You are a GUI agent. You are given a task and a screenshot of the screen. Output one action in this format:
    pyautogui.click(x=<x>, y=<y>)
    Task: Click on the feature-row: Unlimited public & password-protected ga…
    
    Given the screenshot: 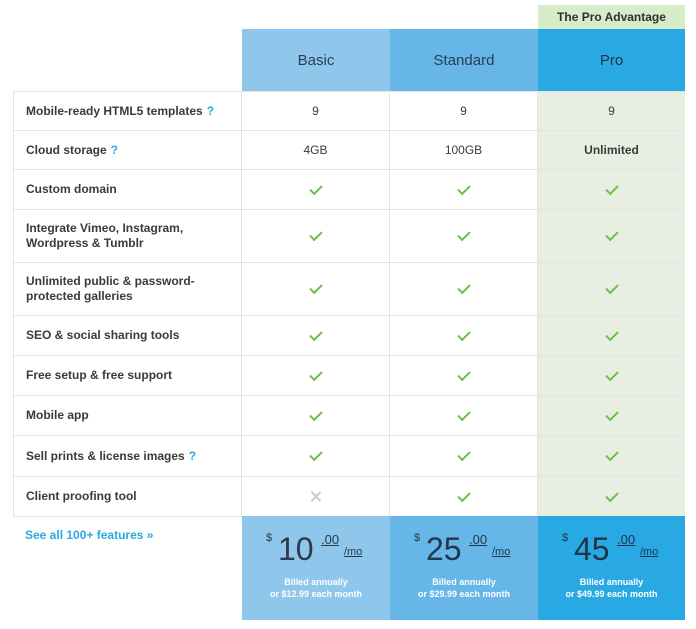 What is the action you would take?
    pyautogui.click(x=349, y=289)
    